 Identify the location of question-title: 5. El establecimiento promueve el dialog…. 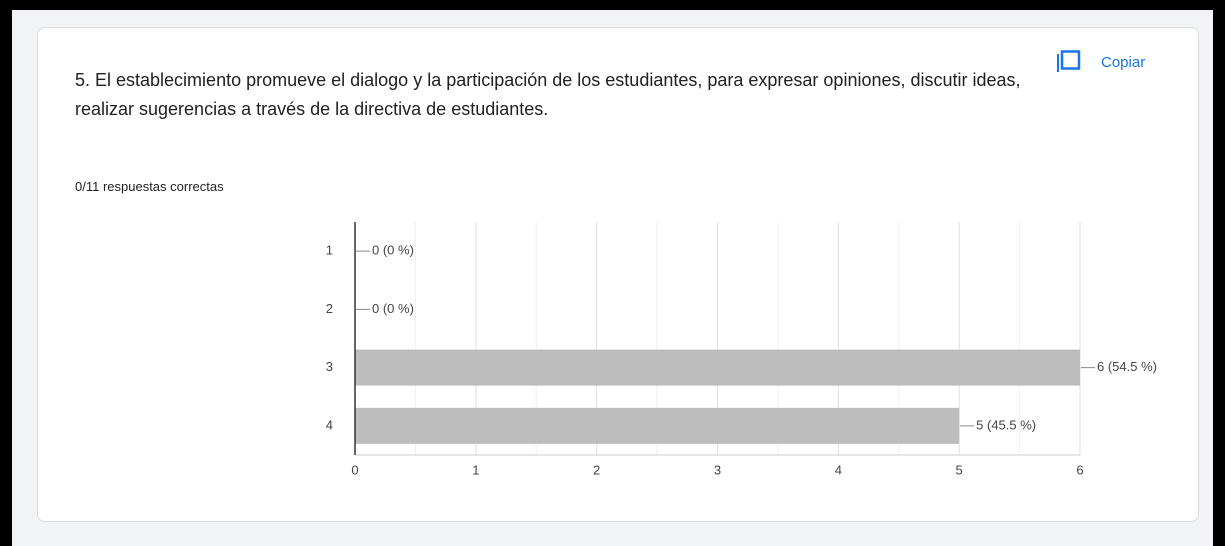
(548, 94).